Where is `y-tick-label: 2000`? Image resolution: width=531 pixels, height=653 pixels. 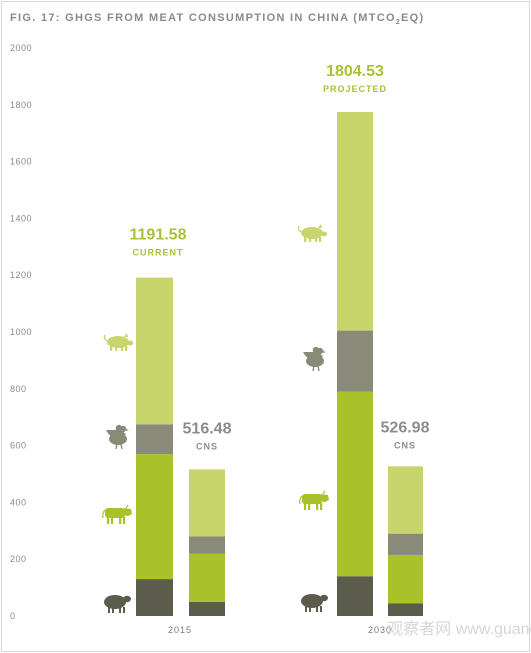 y-tick-label: 2000 is located at coordinates (21, 48).